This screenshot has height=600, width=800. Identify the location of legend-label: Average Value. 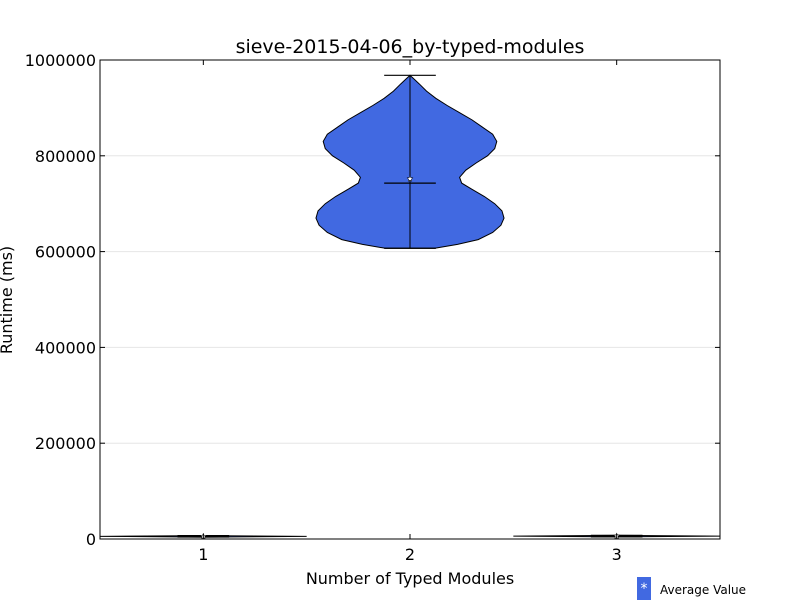
(703, 590).